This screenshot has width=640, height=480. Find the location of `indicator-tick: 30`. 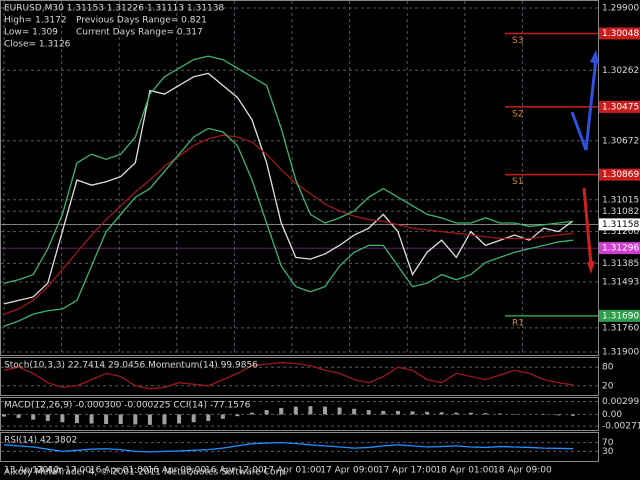

indicator-tick: 30 is located at coordinates (608, 452).